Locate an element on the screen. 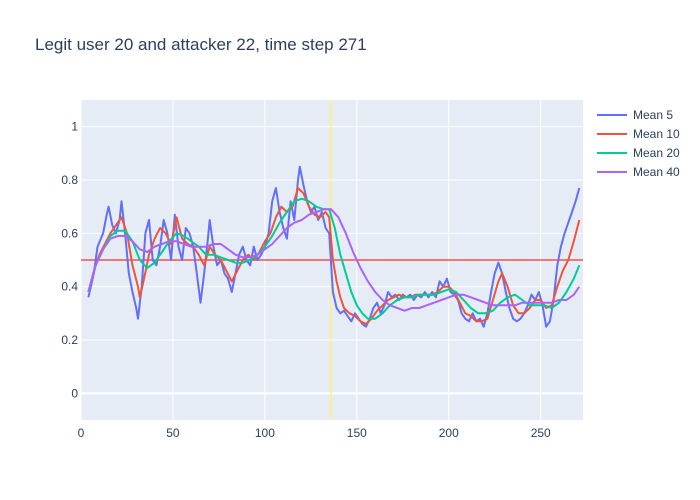  y-tick-label-2: 0.4 is located at coordinates (69, 287).